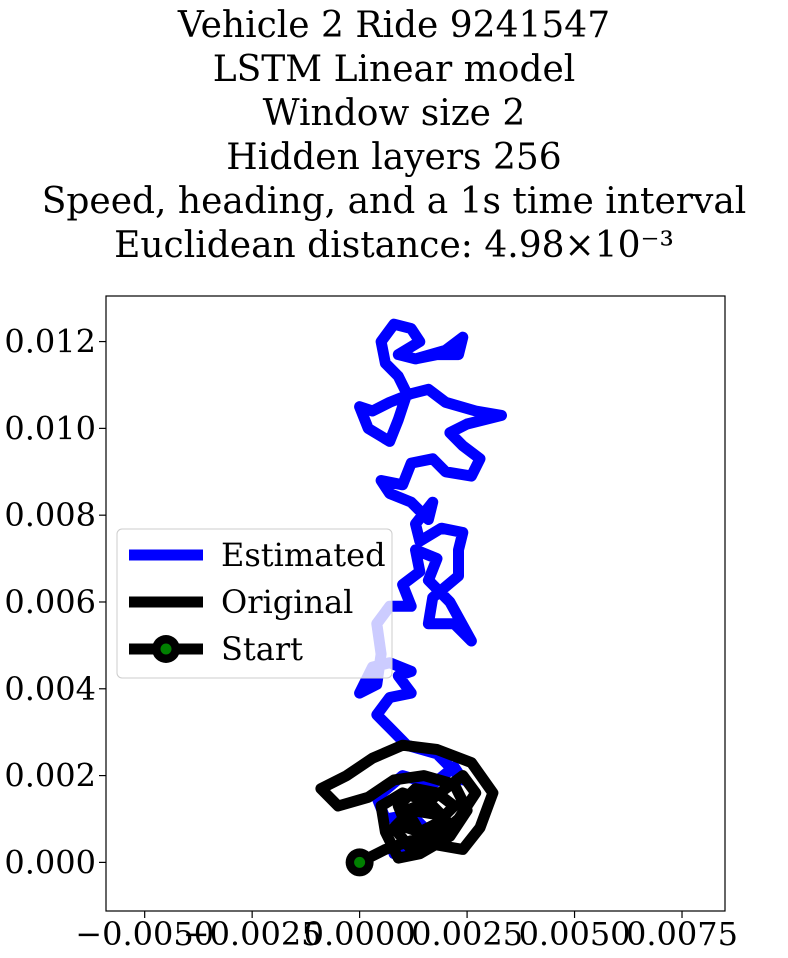  Describe the element at coordinates (394, 245) in the screenshot. I see `title-line-6: Euclidean distance: 4.98×10⁻³` at that location.